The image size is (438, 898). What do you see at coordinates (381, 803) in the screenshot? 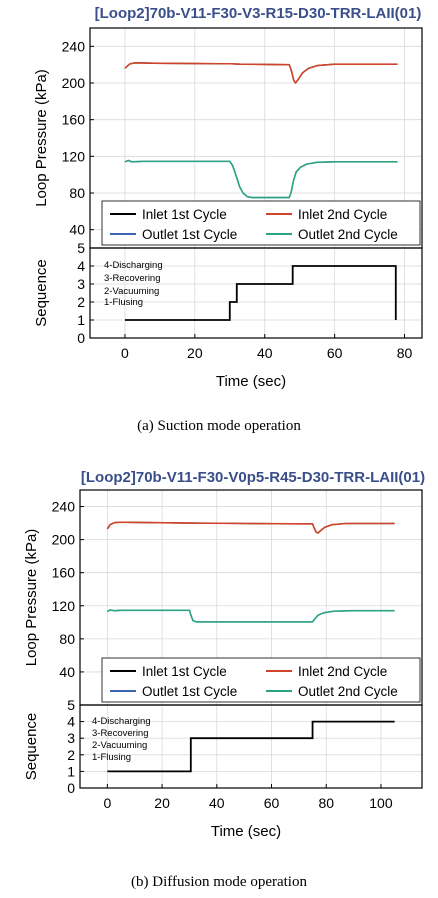
I see `x-tick-label: 100` at bounding box center [381, 803].